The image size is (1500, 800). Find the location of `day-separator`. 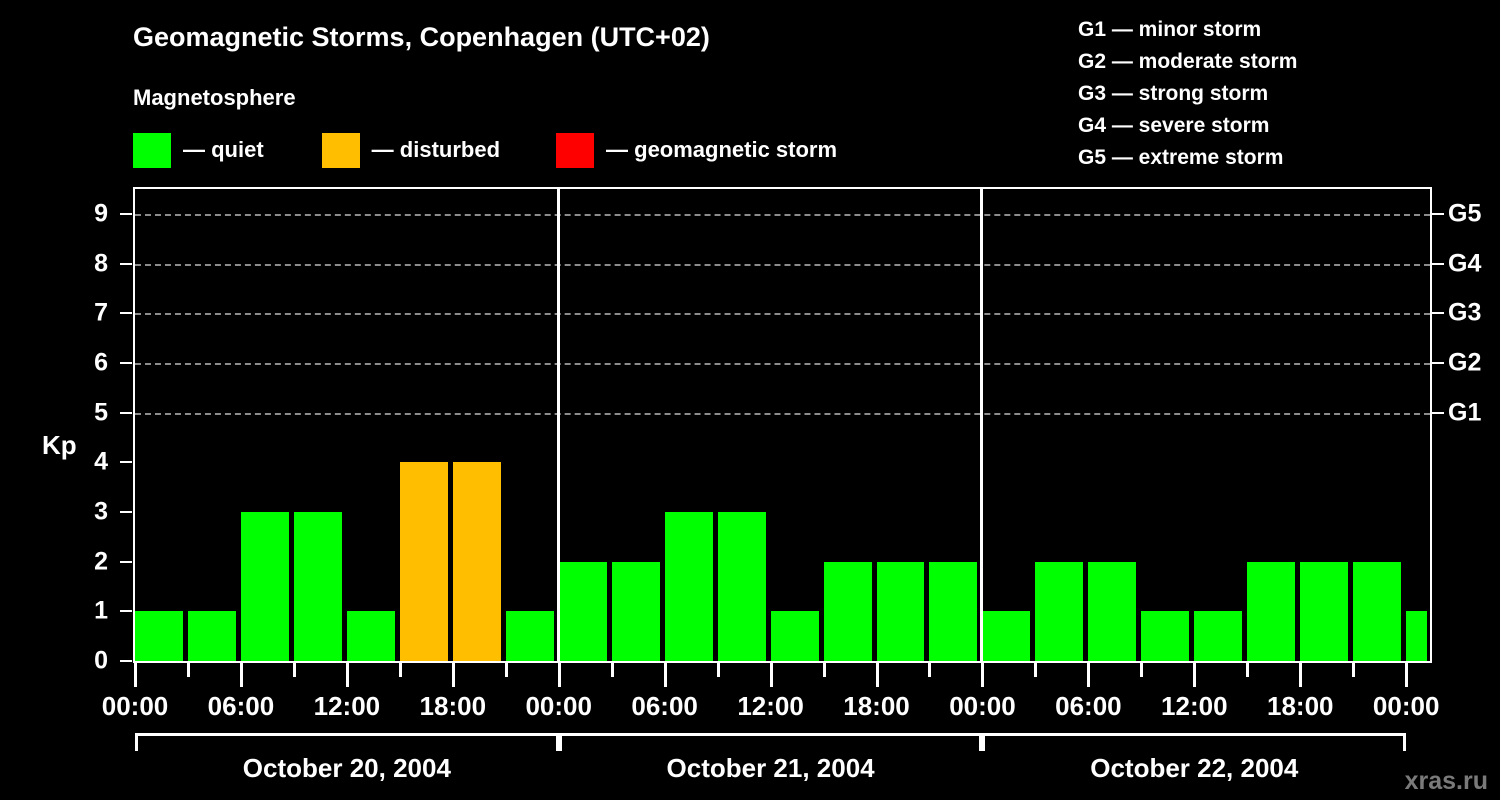

day-separator is located at coordinates (558, 425).